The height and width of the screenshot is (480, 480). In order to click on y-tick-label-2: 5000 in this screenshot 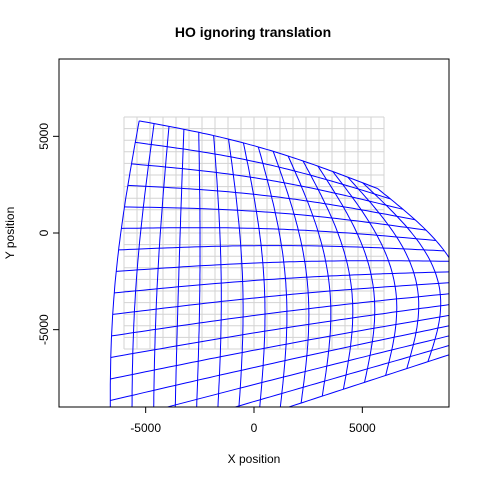, I will do `click(44, 136)`.